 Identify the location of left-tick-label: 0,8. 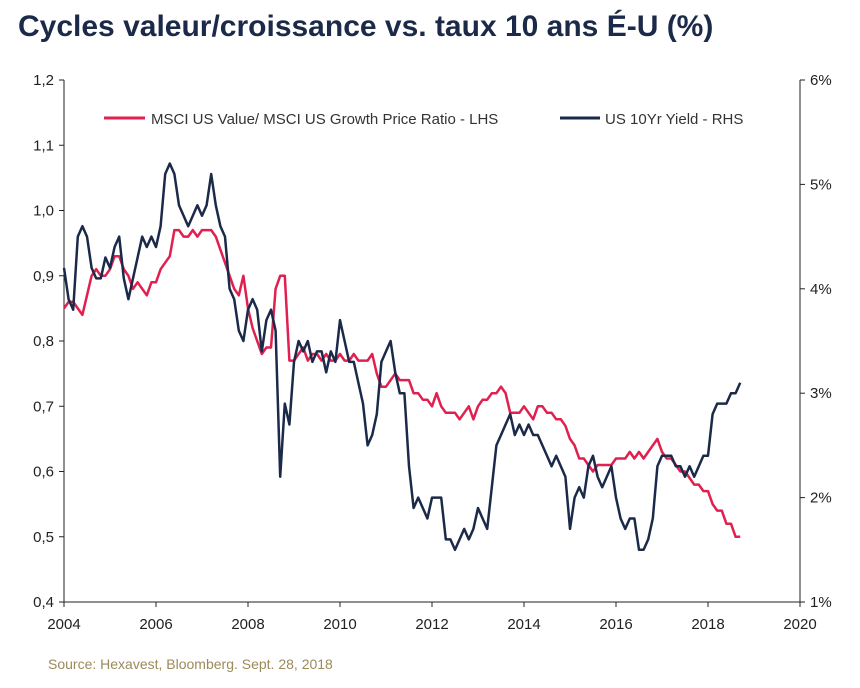
(43, 341).